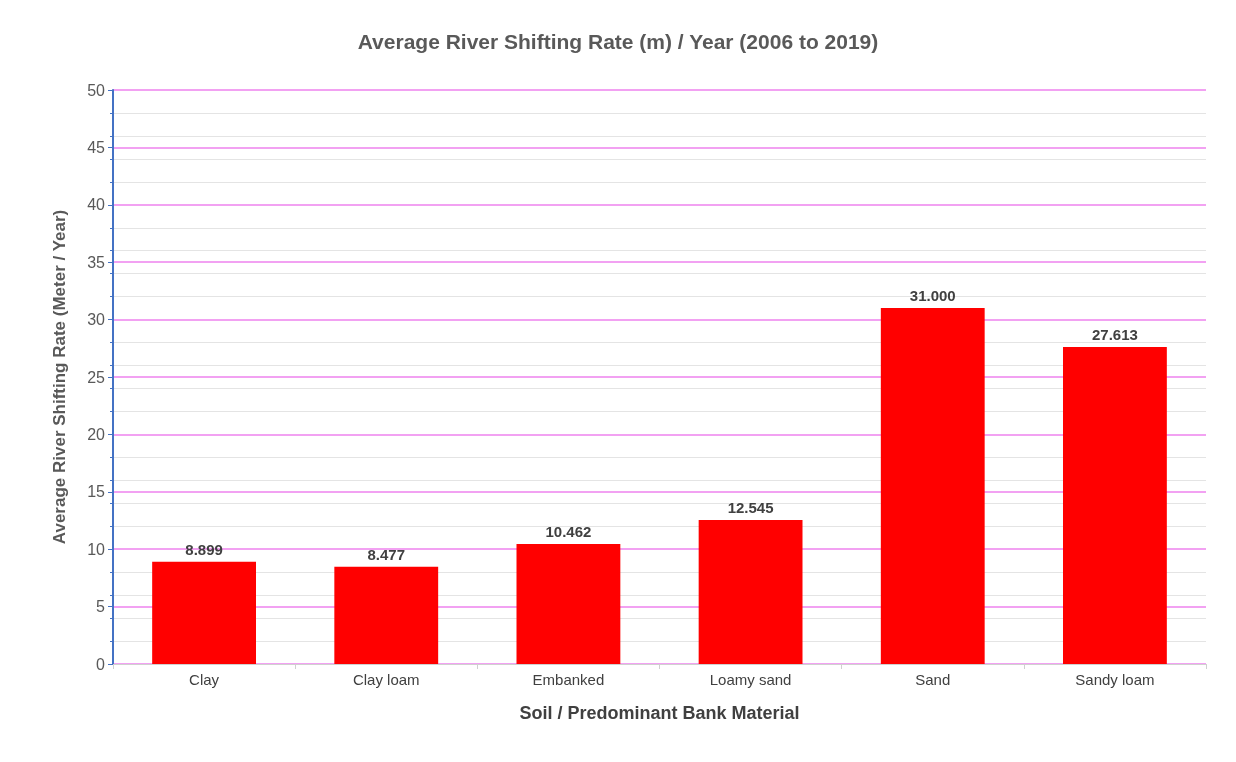  I want to click on y-tick-label: 0, so click(101, 664).